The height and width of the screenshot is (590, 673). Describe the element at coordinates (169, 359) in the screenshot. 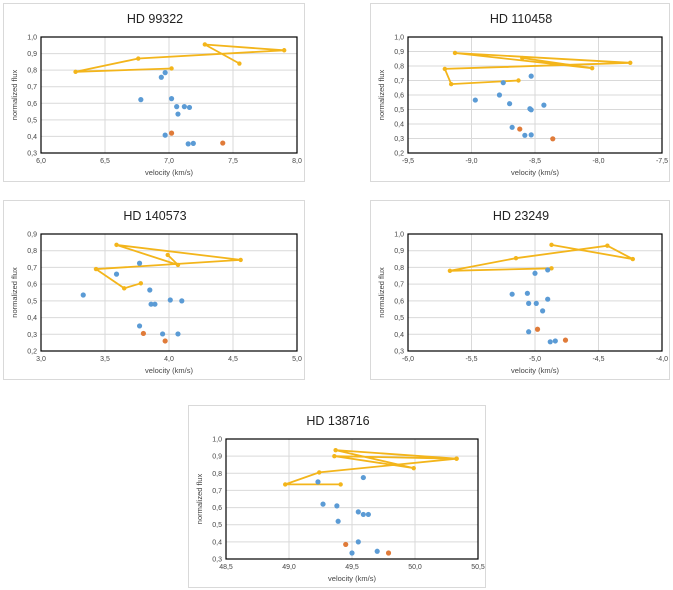

I see `x-tick-label: 4,0` at that location.